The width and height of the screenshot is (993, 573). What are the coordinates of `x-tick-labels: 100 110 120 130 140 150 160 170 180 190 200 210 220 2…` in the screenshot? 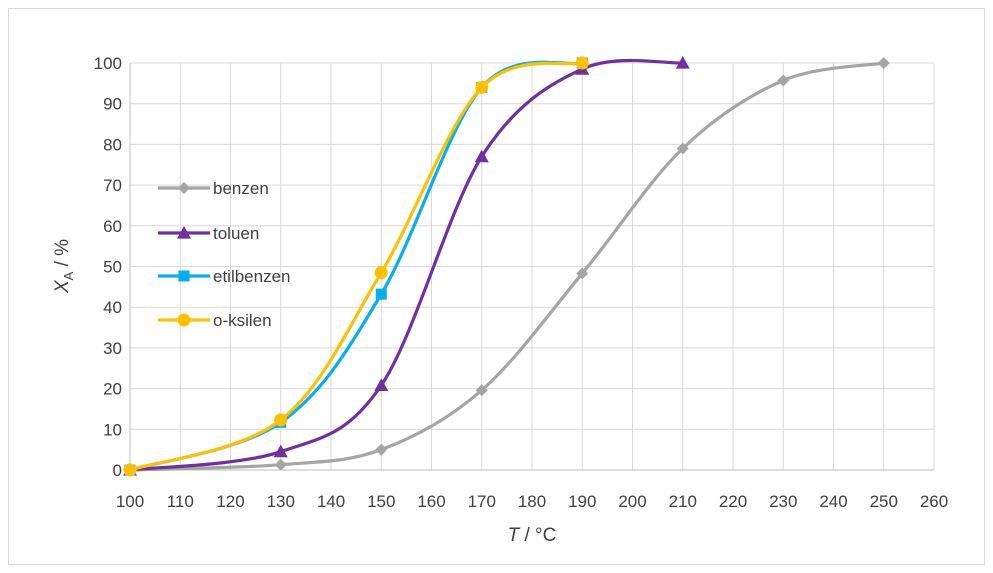 It's located at (532, 501).